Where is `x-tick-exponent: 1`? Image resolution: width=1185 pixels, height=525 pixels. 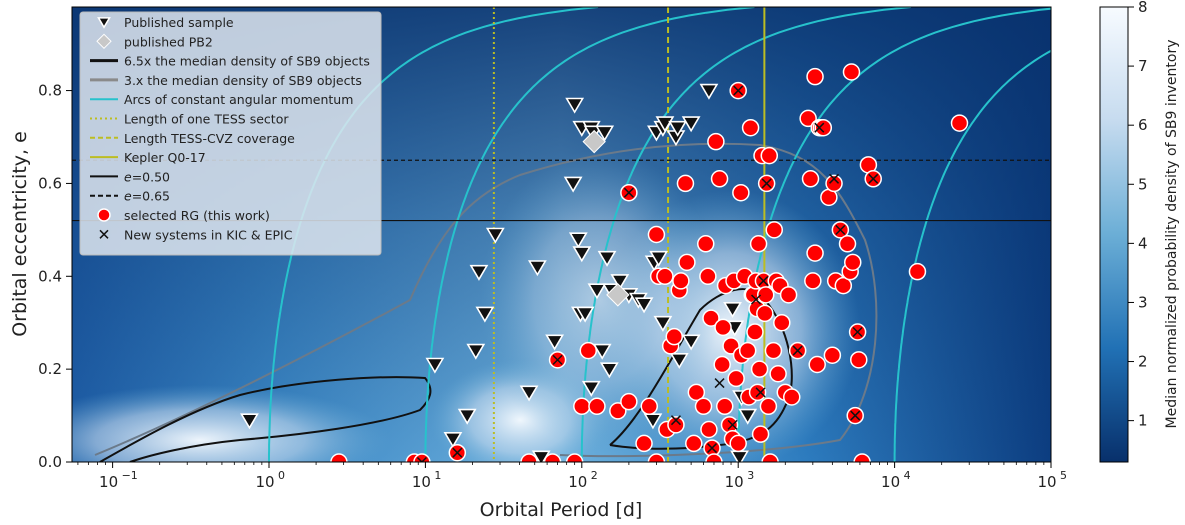
x-tick-exponent: 1 is located at coordinates (437, 475).